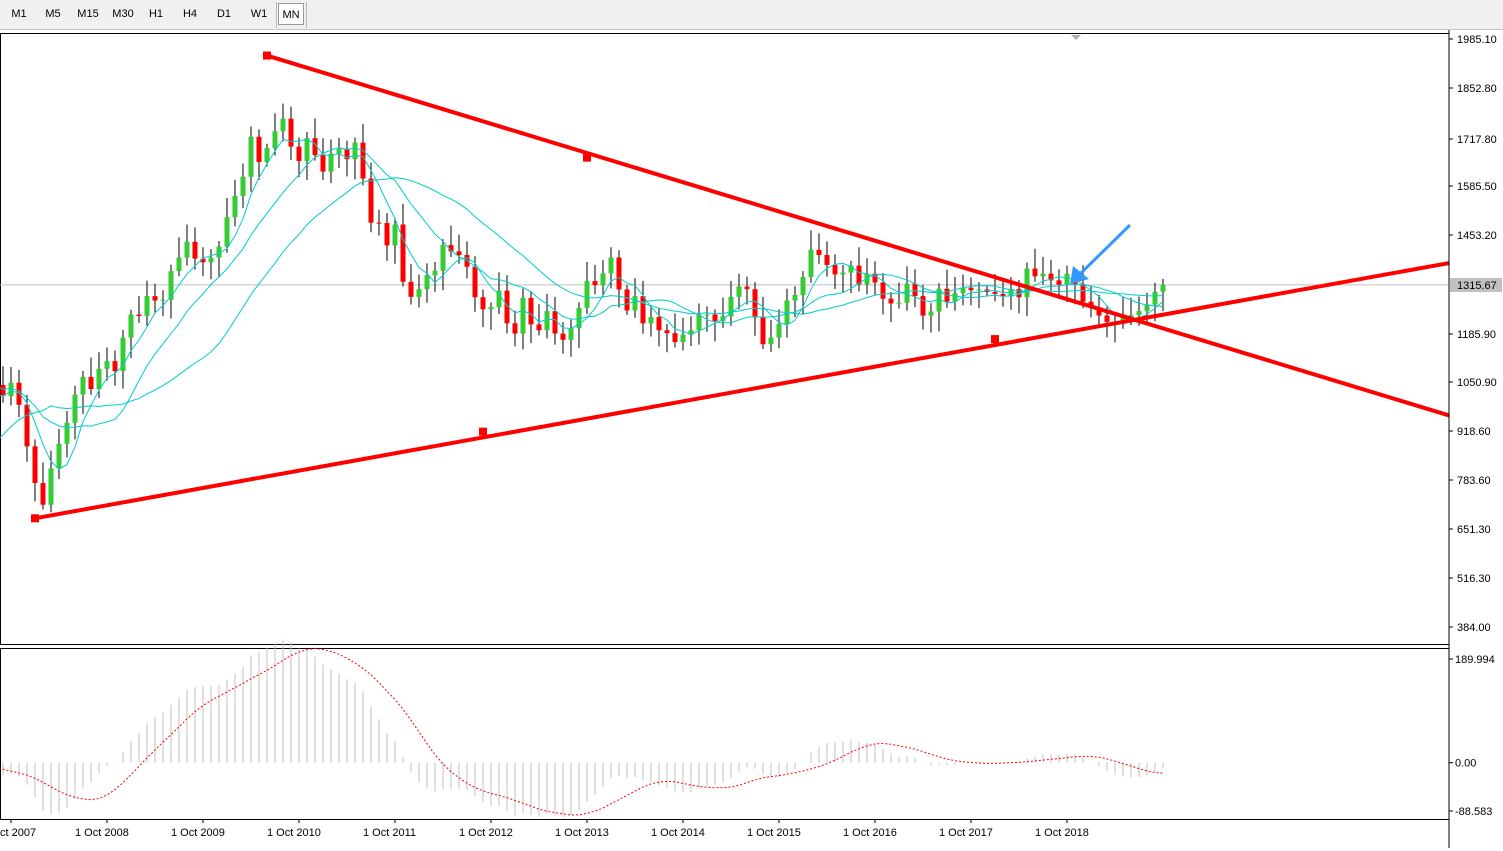  I want to click on timeframe-button-m15: M15, so click(88, 14).